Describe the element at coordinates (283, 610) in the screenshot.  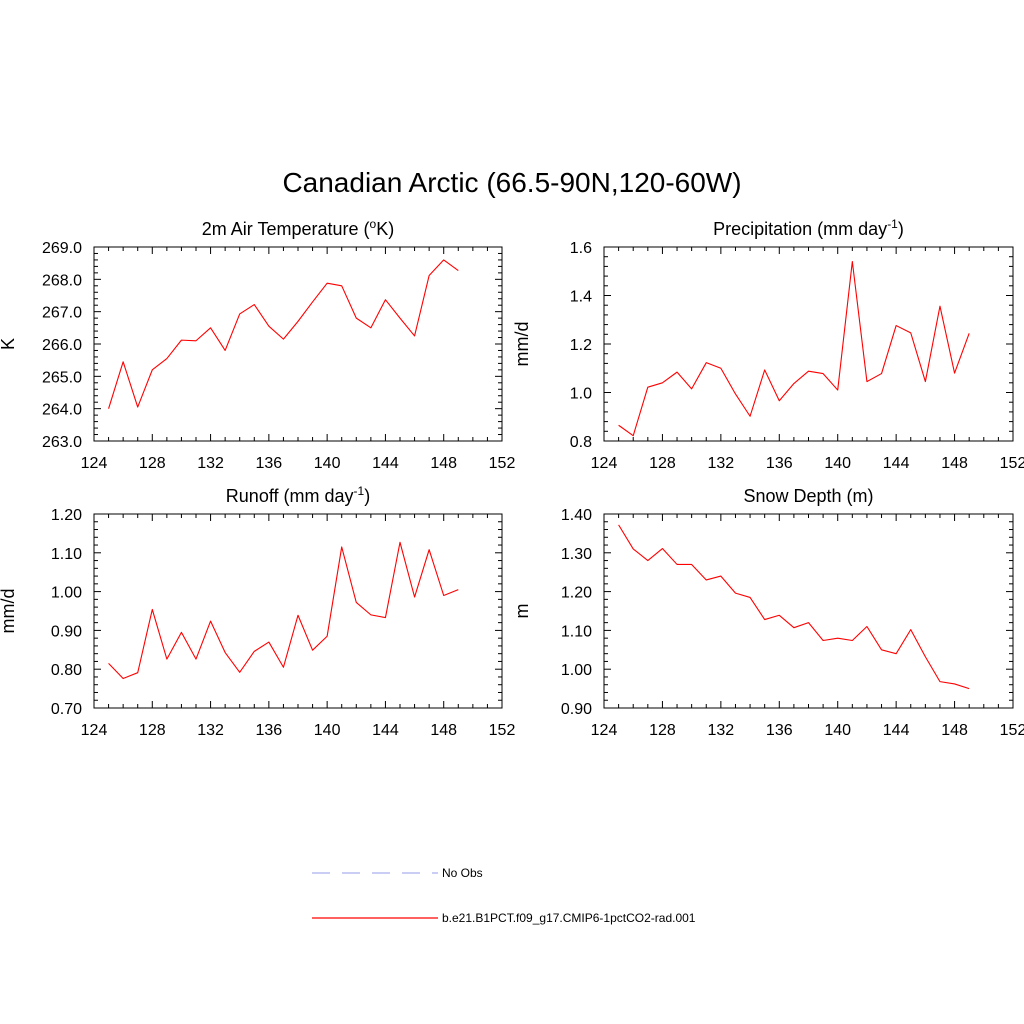
I see `series-line-runoff` at that location.